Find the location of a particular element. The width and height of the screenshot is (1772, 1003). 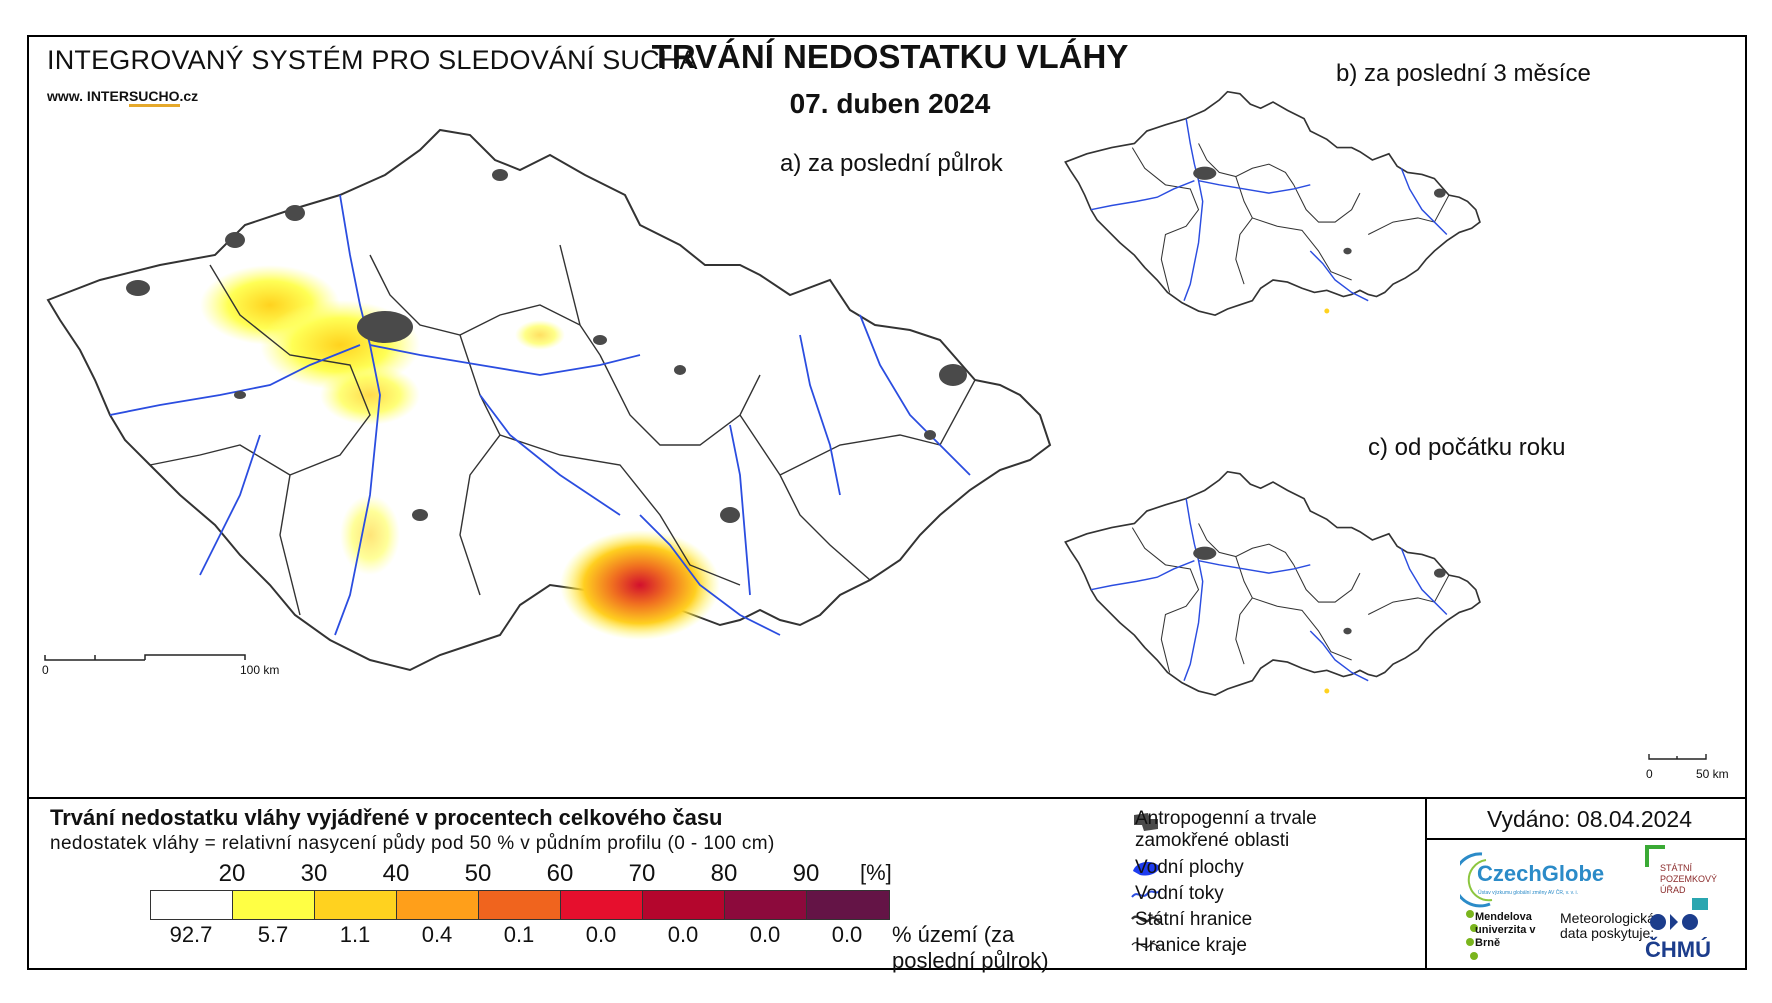

area-percent-value: 5.7 is located at coordinates (273, 934).